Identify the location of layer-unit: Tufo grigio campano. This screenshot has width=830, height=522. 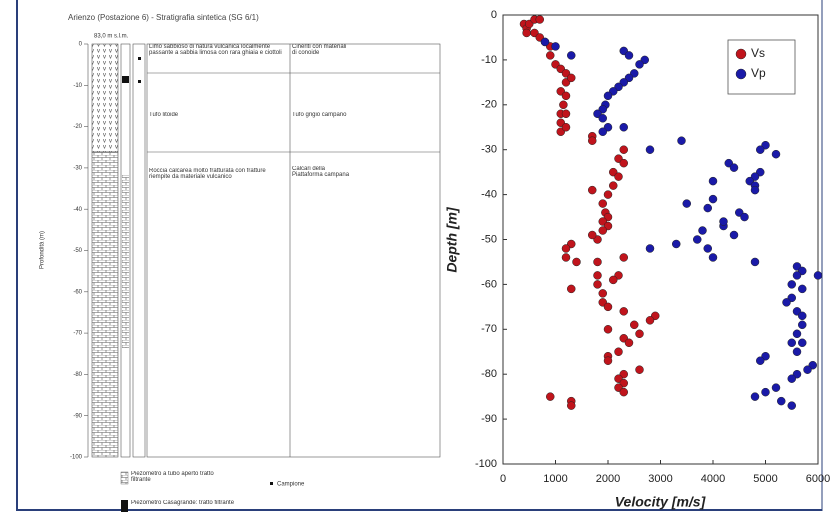
(319, 115).